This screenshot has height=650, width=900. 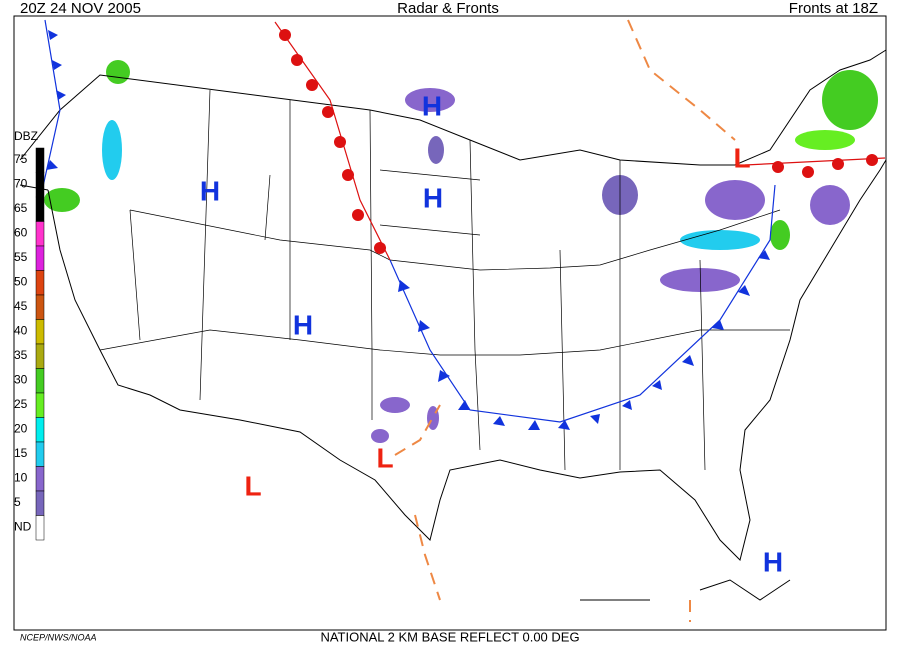 I want to click on header-center: Radar & Fronts, so click(x=448, y=8).